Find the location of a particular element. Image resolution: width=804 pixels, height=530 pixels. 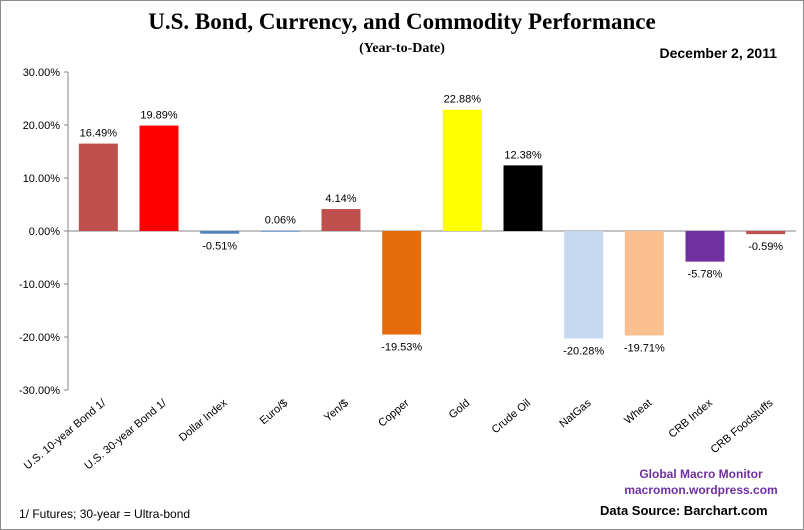

category-label: Copper is located at coordinates (394, 413).